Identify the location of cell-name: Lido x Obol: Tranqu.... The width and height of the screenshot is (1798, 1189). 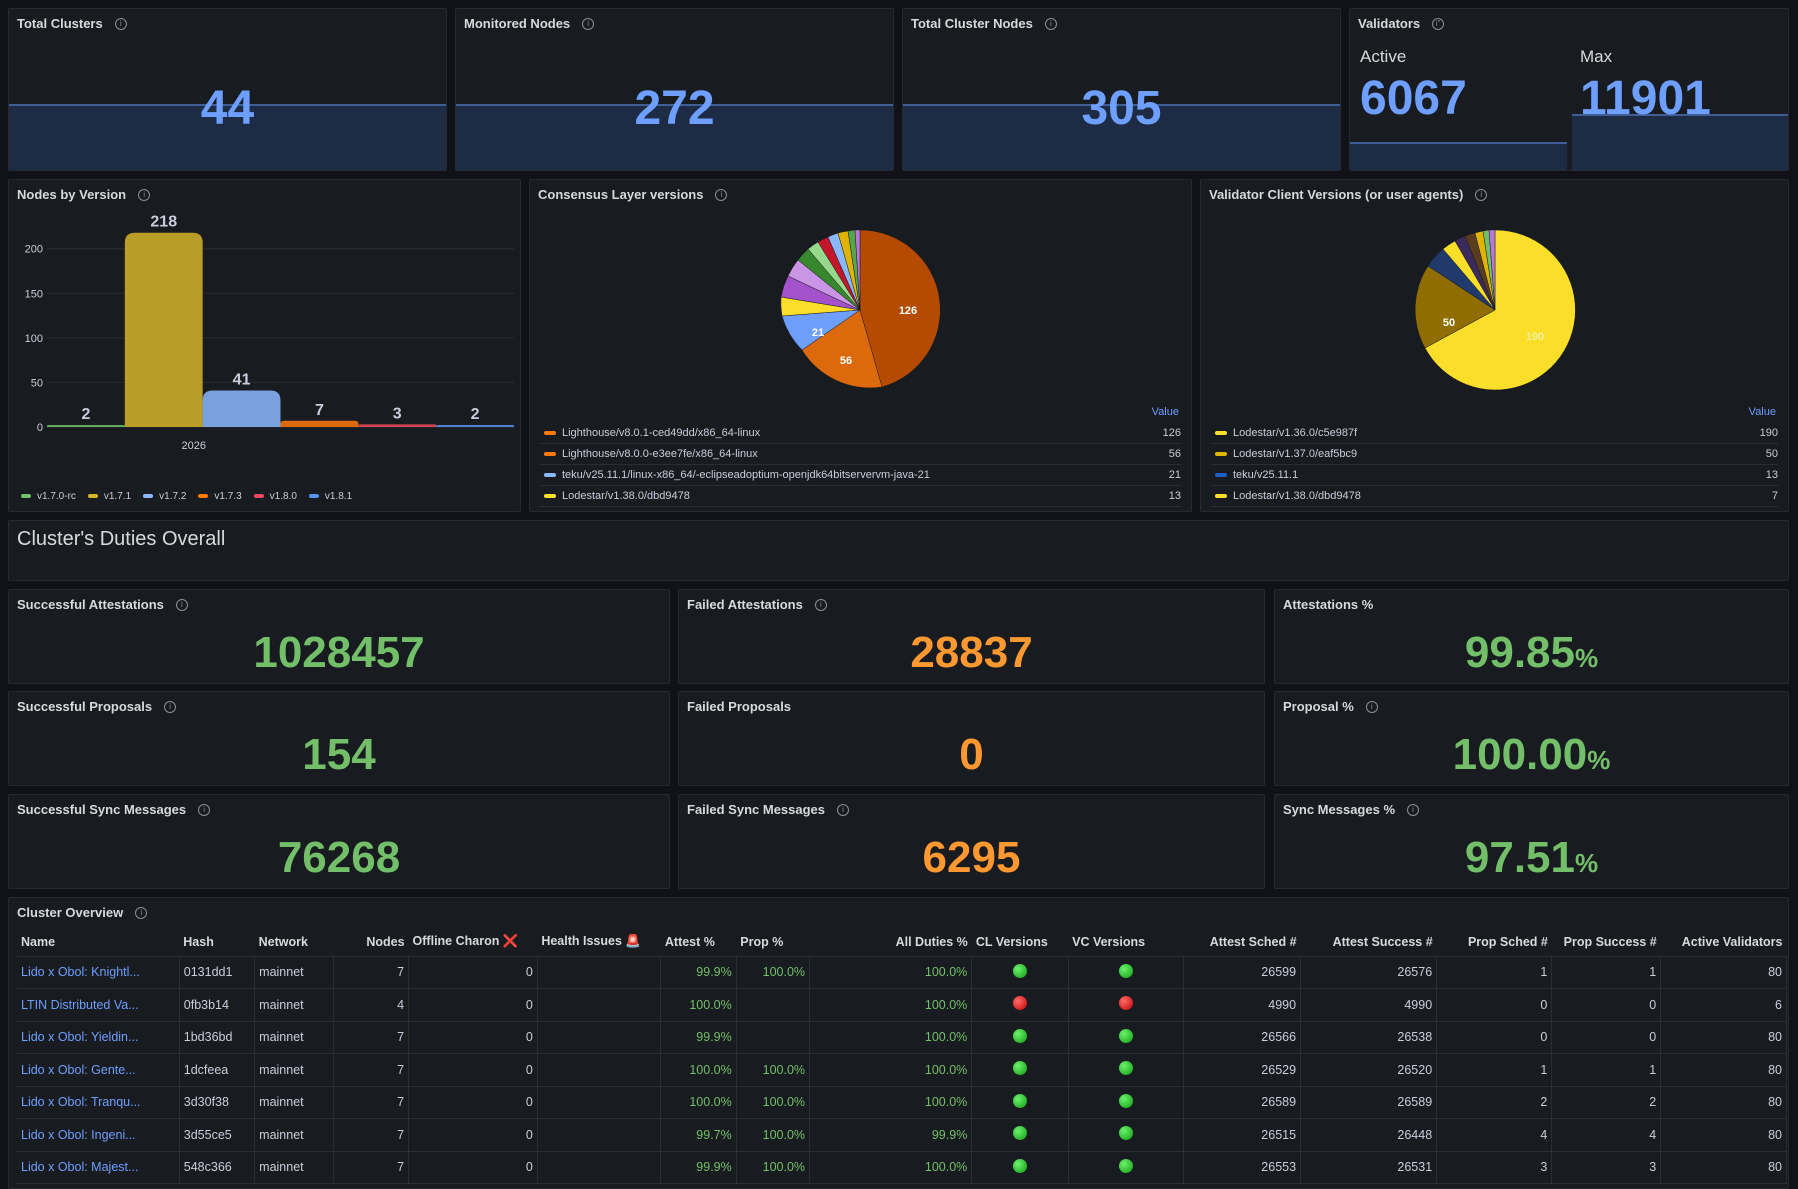
(98, 1102).